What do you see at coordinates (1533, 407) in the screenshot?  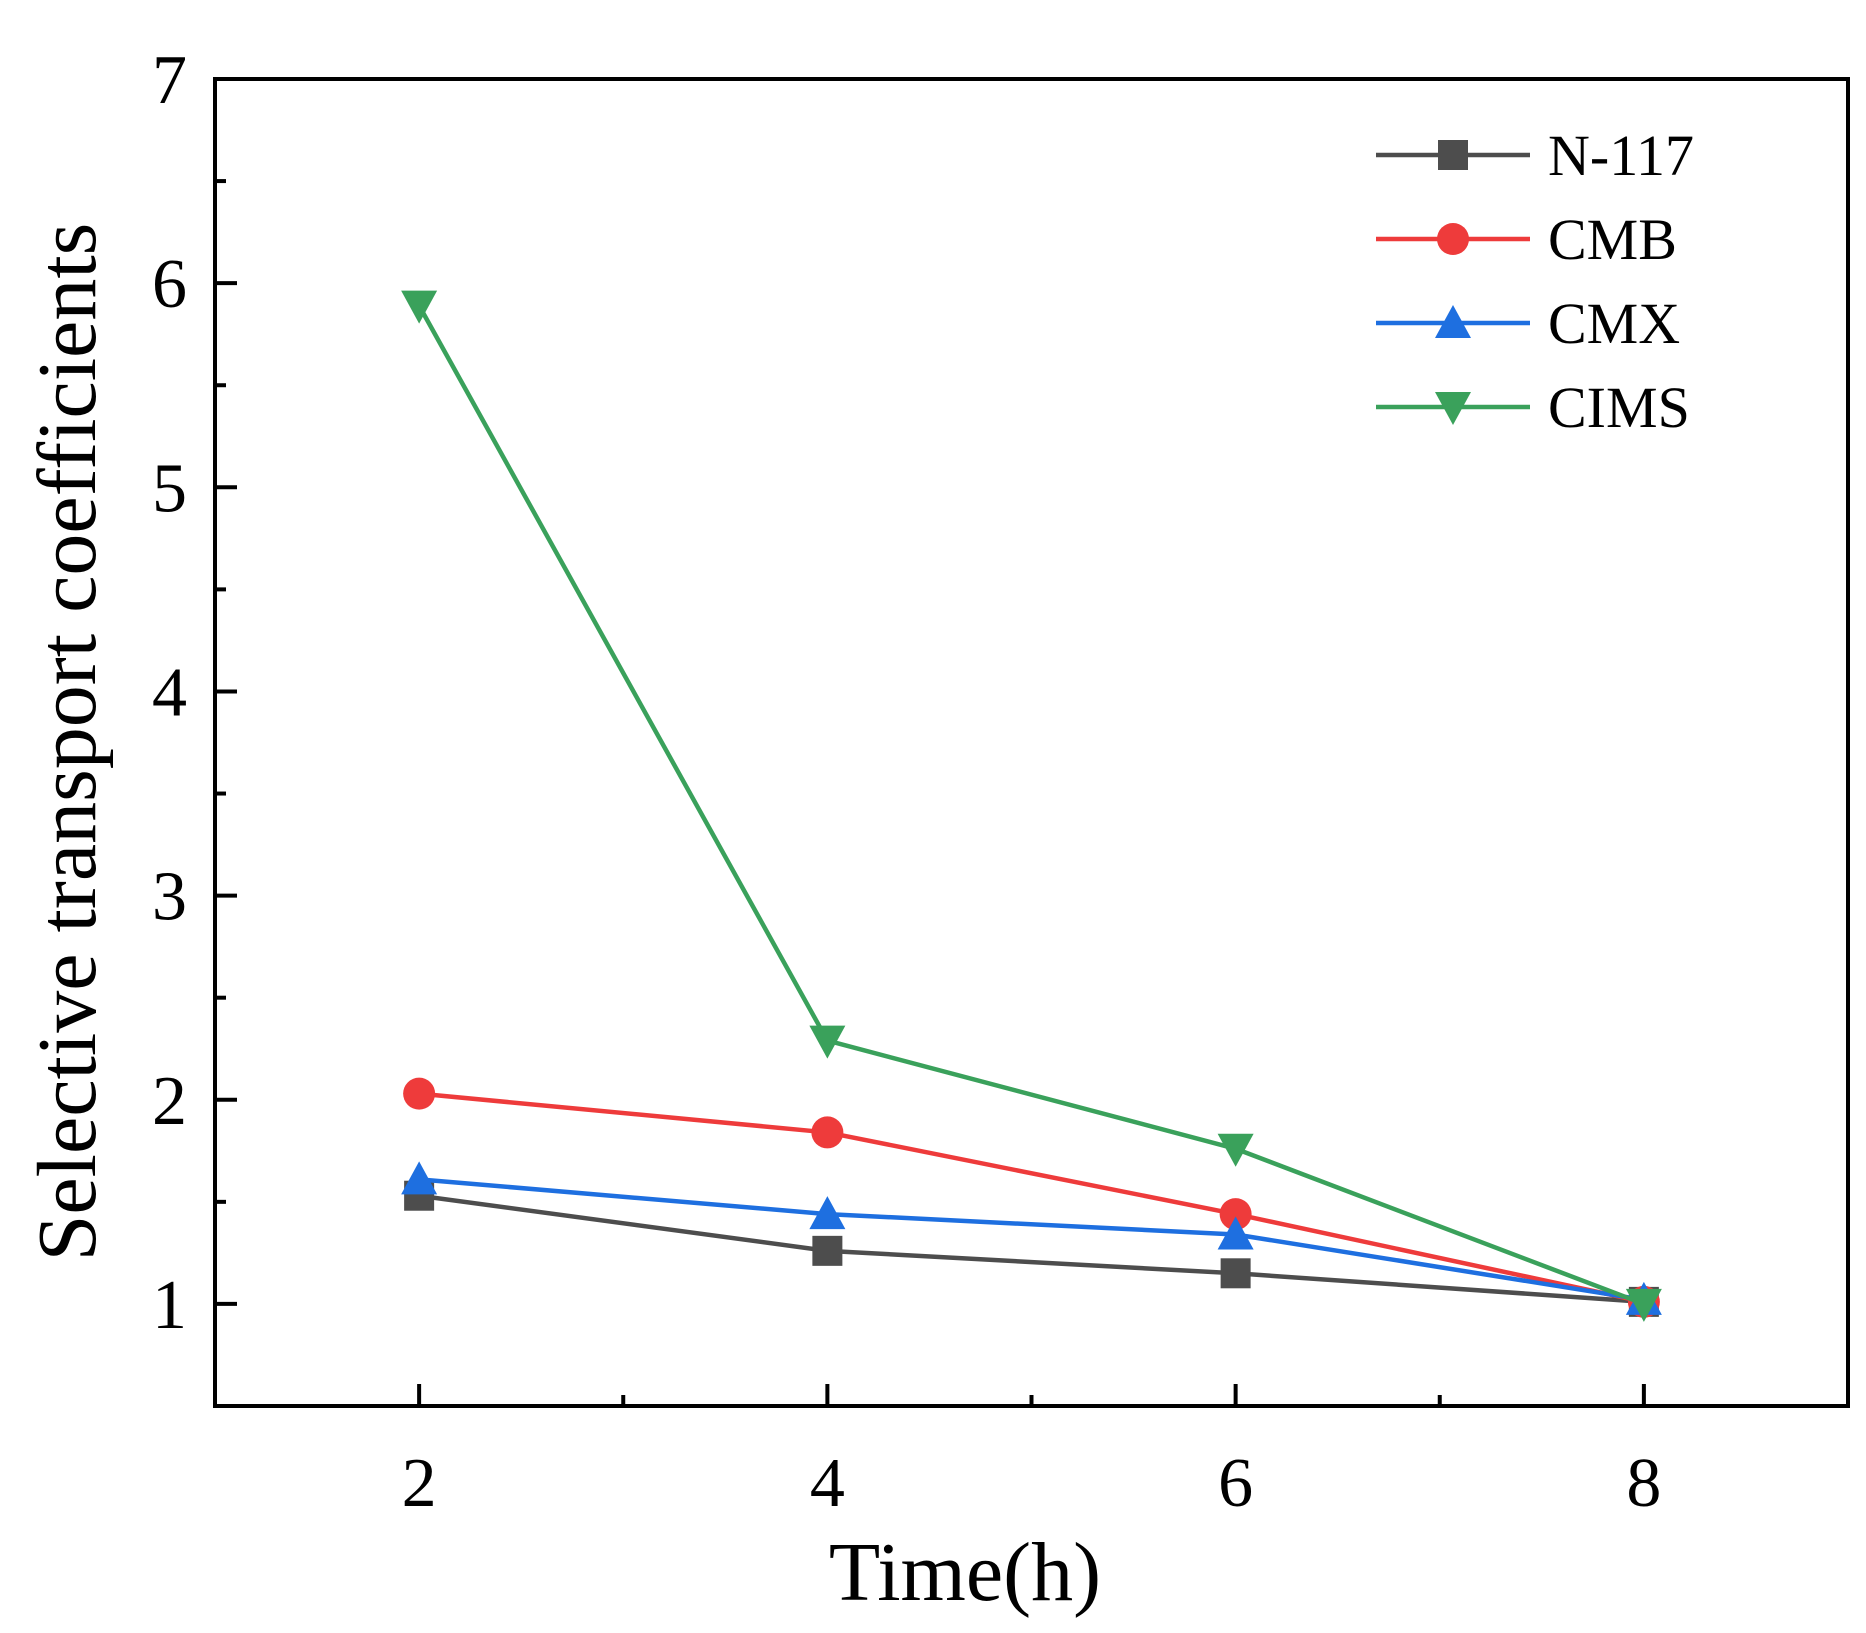 I see `legend-item-cims: CIMS` at bounding box center [1533, 407].